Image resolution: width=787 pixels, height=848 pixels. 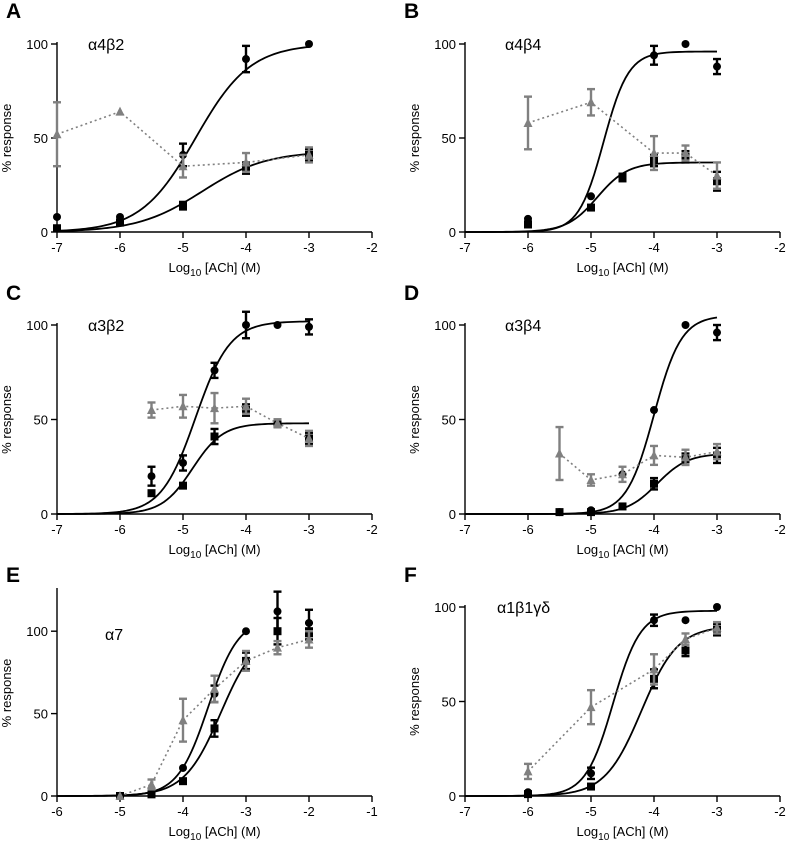 What do you see at coordinates (13, 575) in the screenshot?
I see `panel-letter: E` at bounding box center [13, 575].